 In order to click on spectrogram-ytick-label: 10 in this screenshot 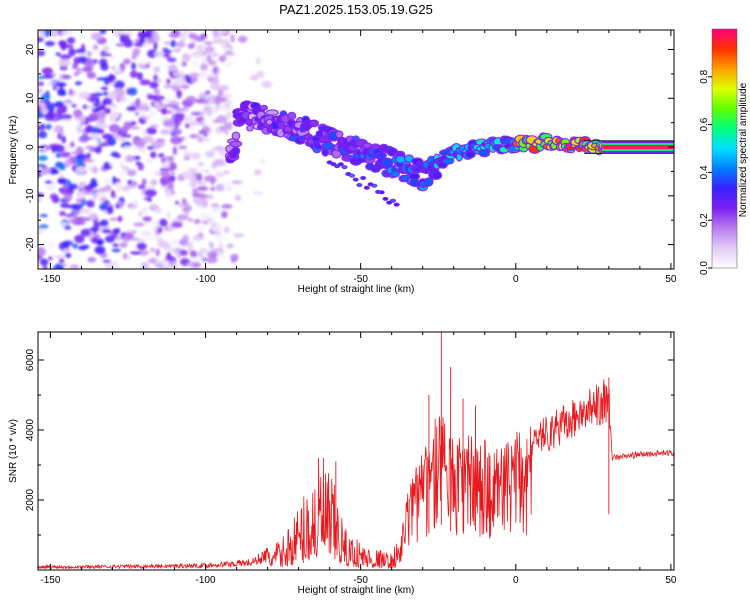, I will do `click(30, 98)`.